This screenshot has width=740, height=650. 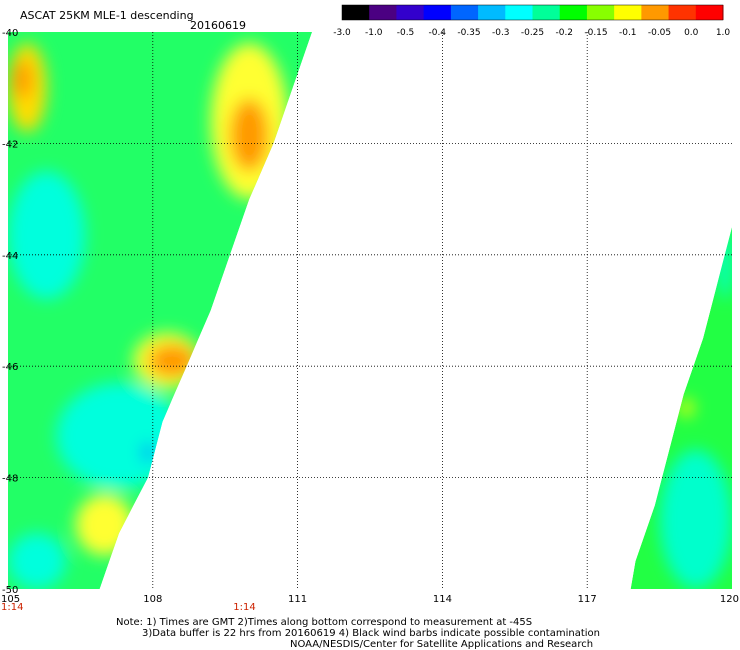 I want to click on colorbar-tick-label: 0.0, so click(x=691, y=33).